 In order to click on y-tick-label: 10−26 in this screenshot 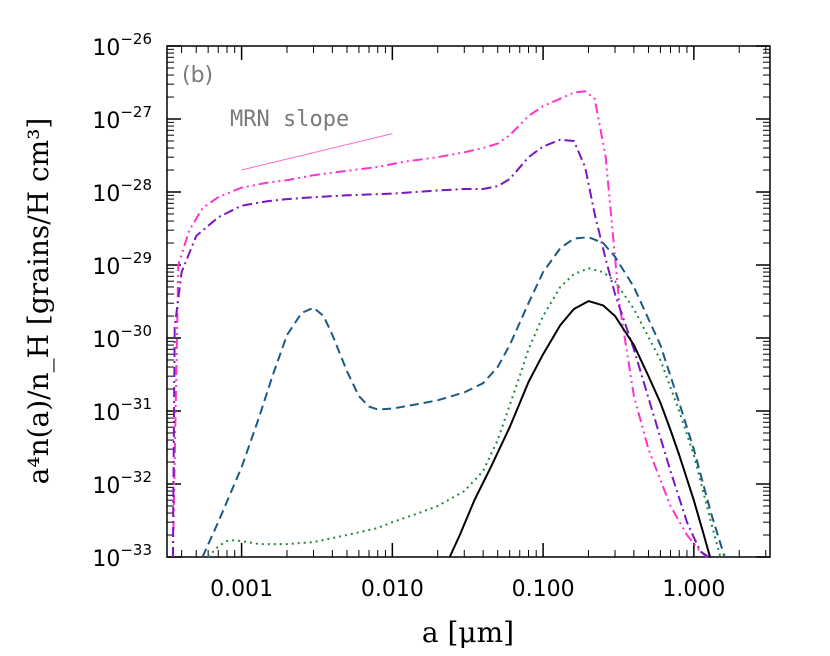, I will do `click(122, 45)`.